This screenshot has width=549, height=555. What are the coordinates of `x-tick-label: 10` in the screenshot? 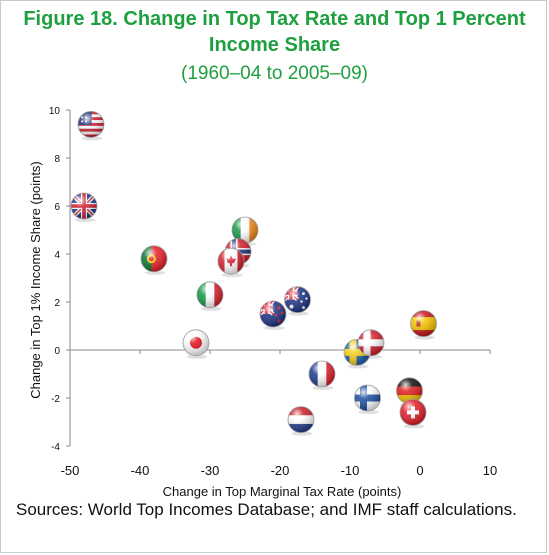 It's located at (490, 470).